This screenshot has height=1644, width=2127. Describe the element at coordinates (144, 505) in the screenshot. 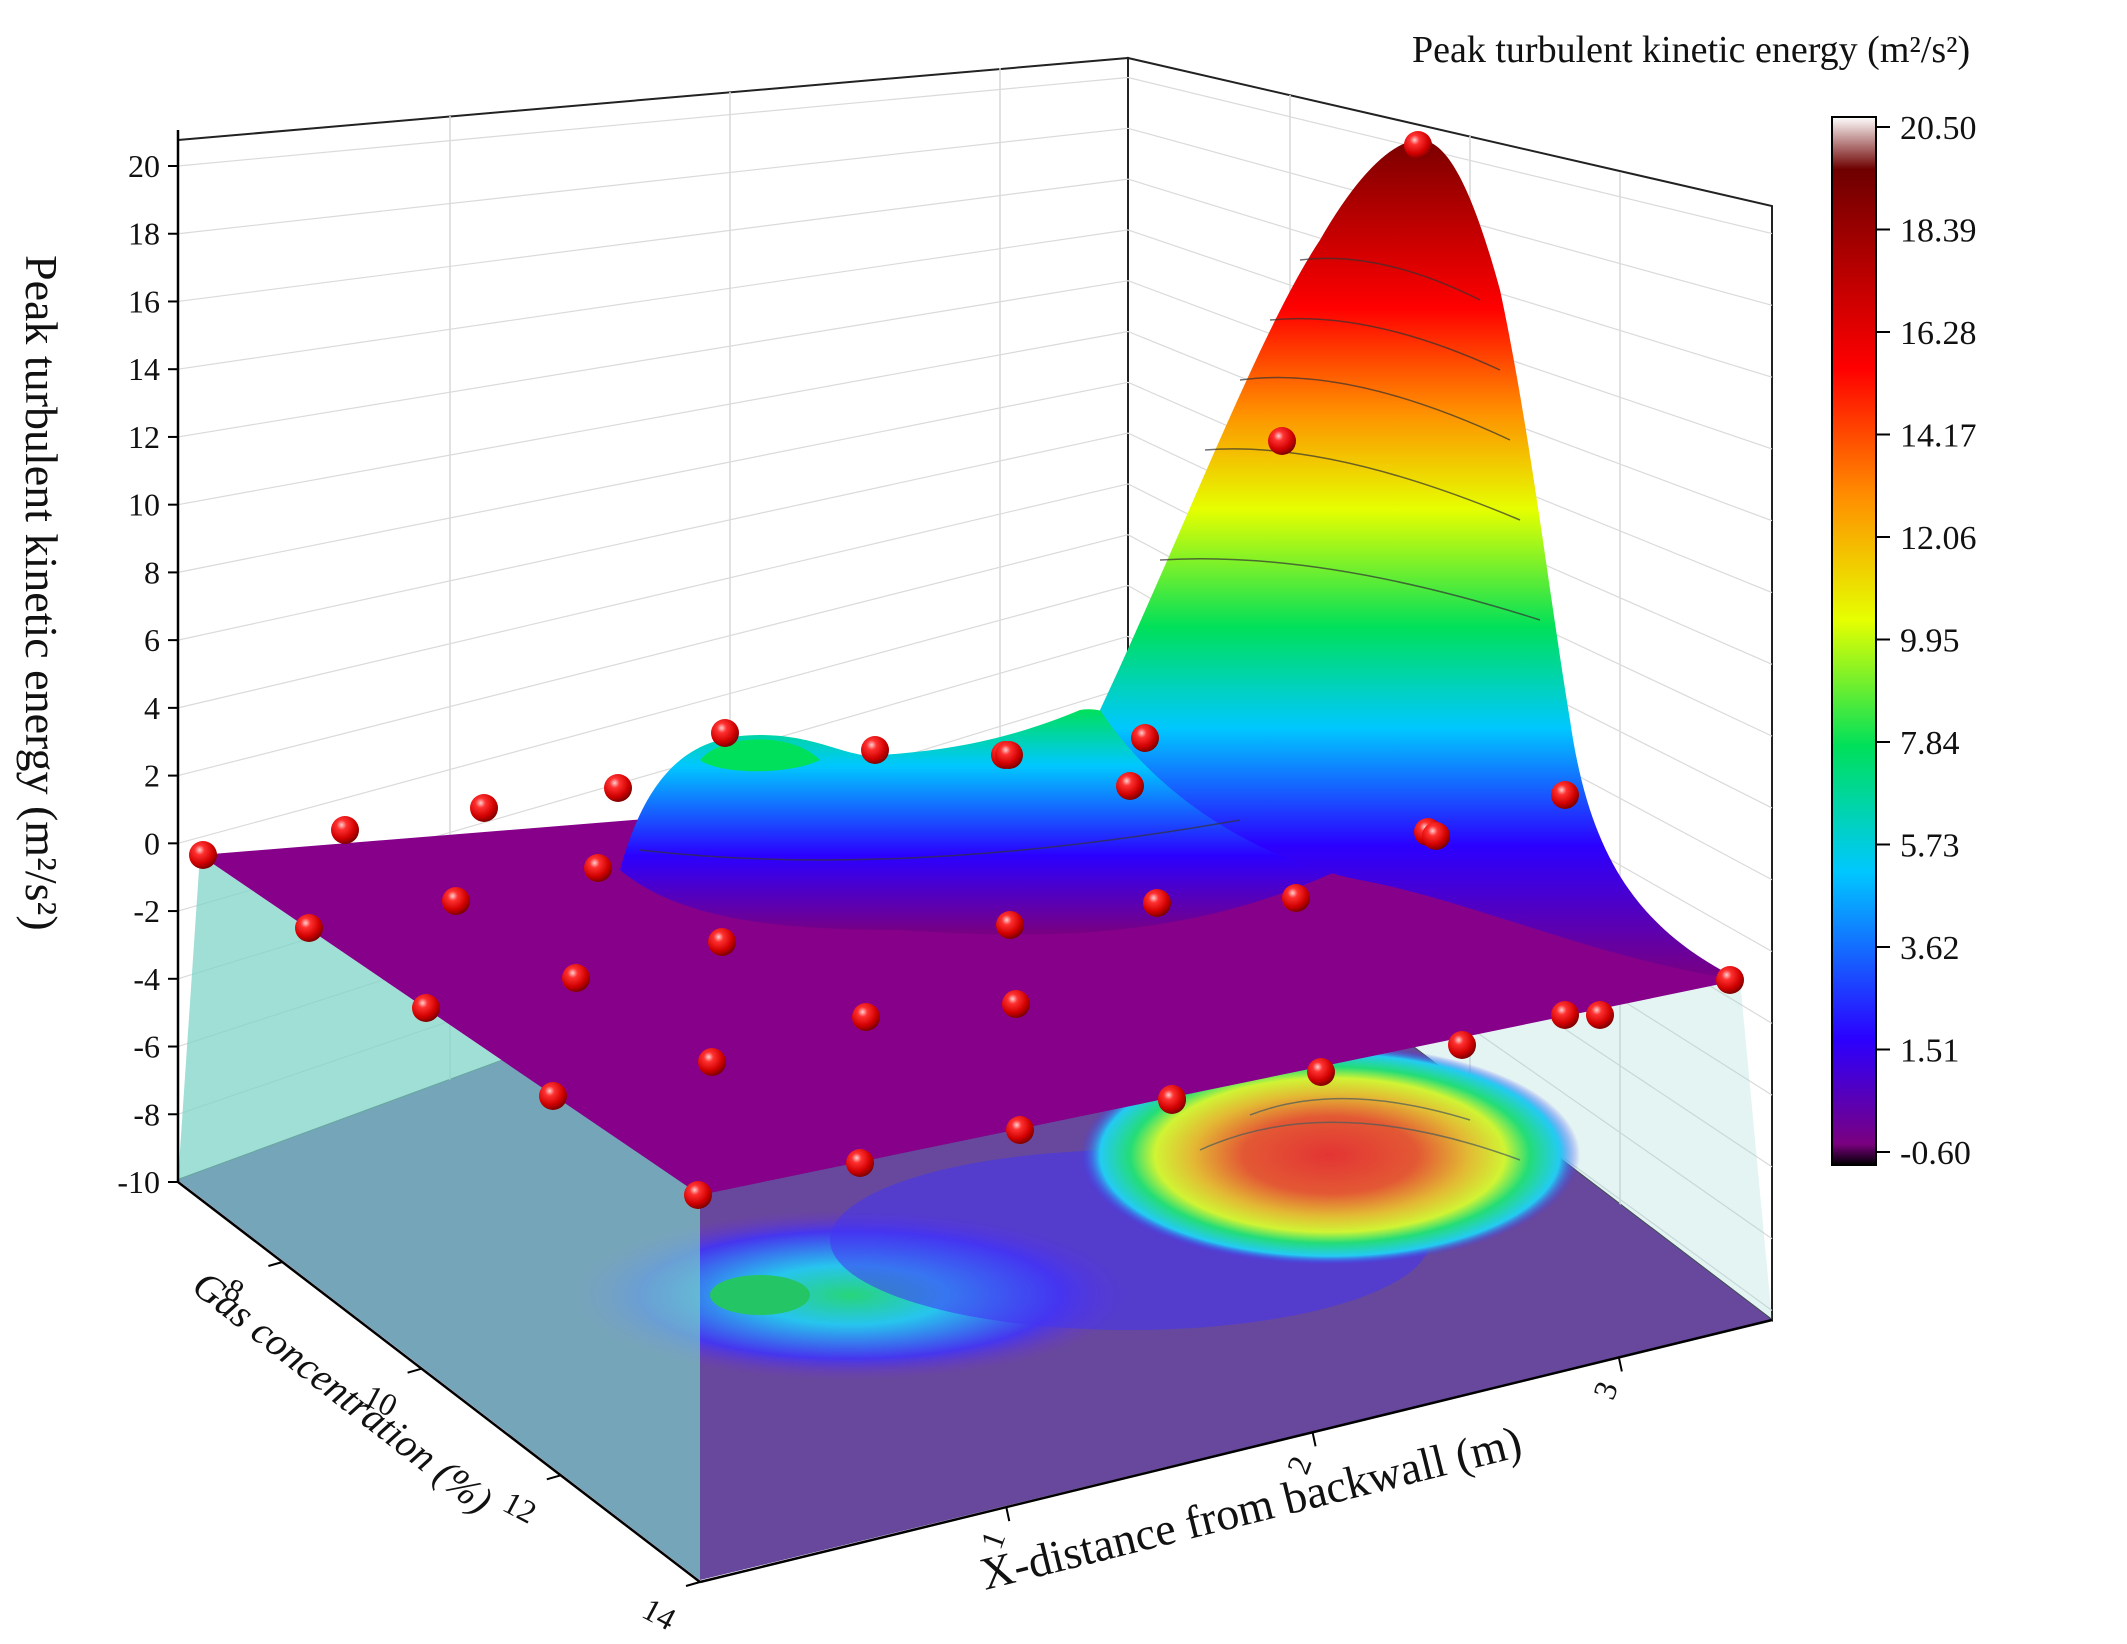

I see `z-tick-label: 10` at that location.